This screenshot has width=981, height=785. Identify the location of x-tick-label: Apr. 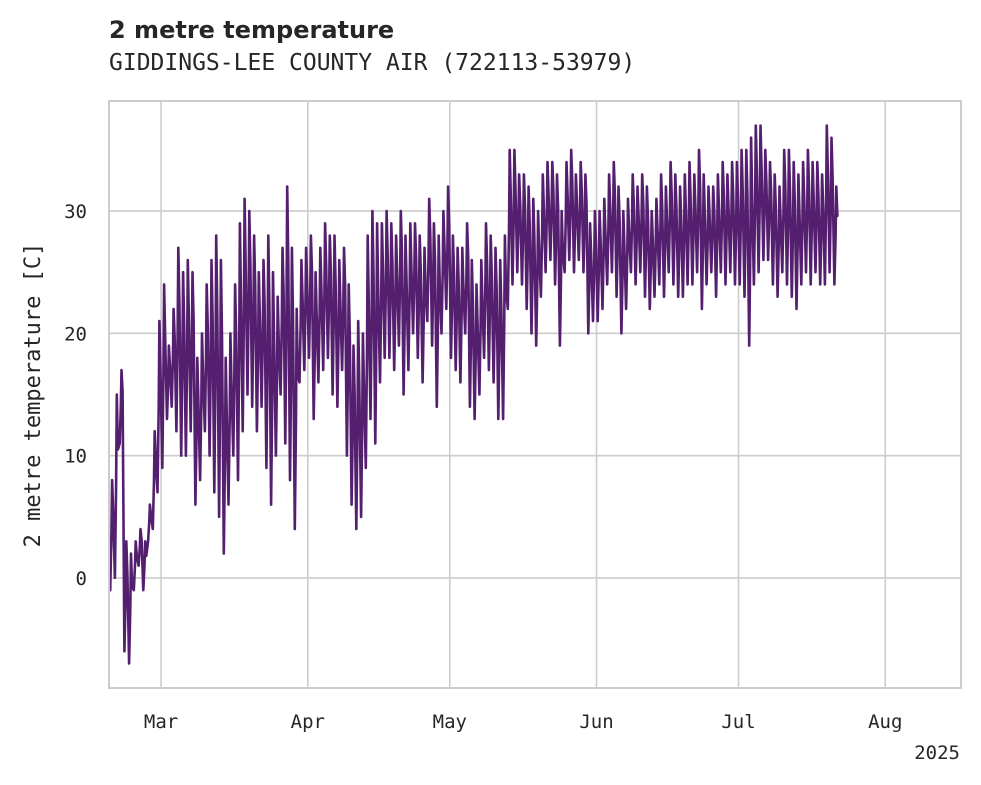
(308, 722).